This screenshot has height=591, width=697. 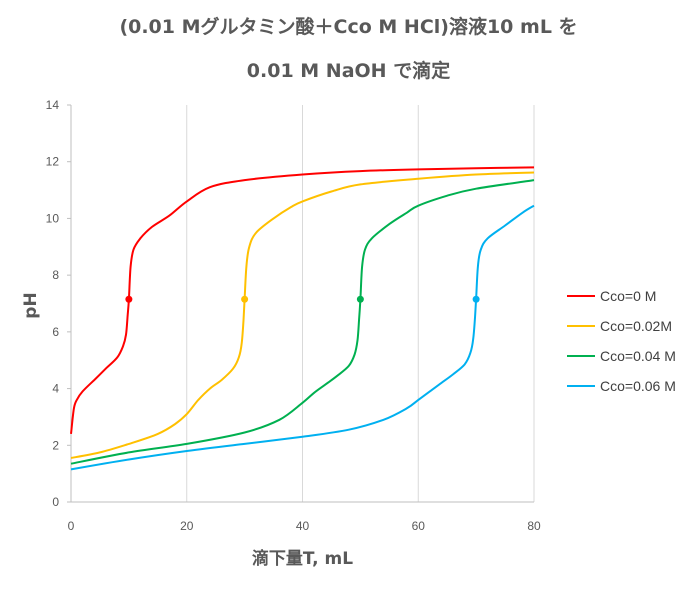 I want to click on y-tick-label: 14, so click(x=53, y=105).